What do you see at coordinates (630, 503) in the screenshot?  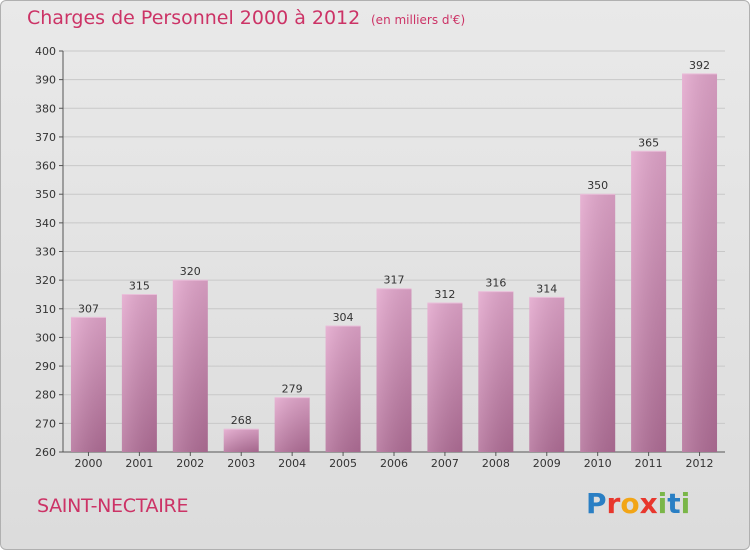 I see `logo-letter: o` at bounding box center [630, 503].